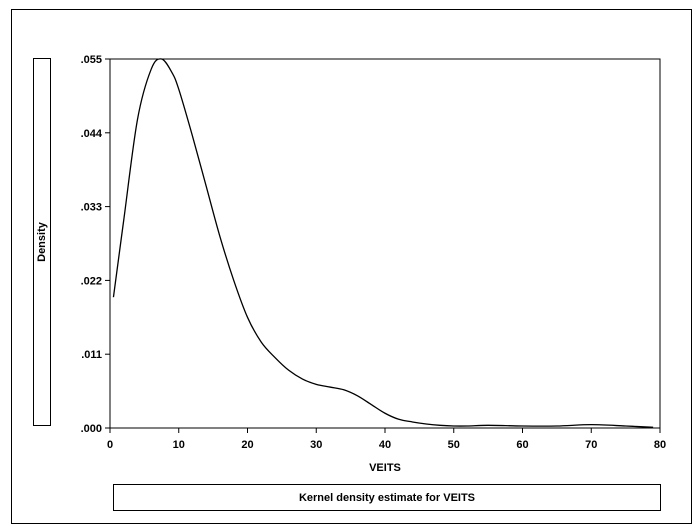  I want to click on x-tick-label: 40, so click(385, 445).